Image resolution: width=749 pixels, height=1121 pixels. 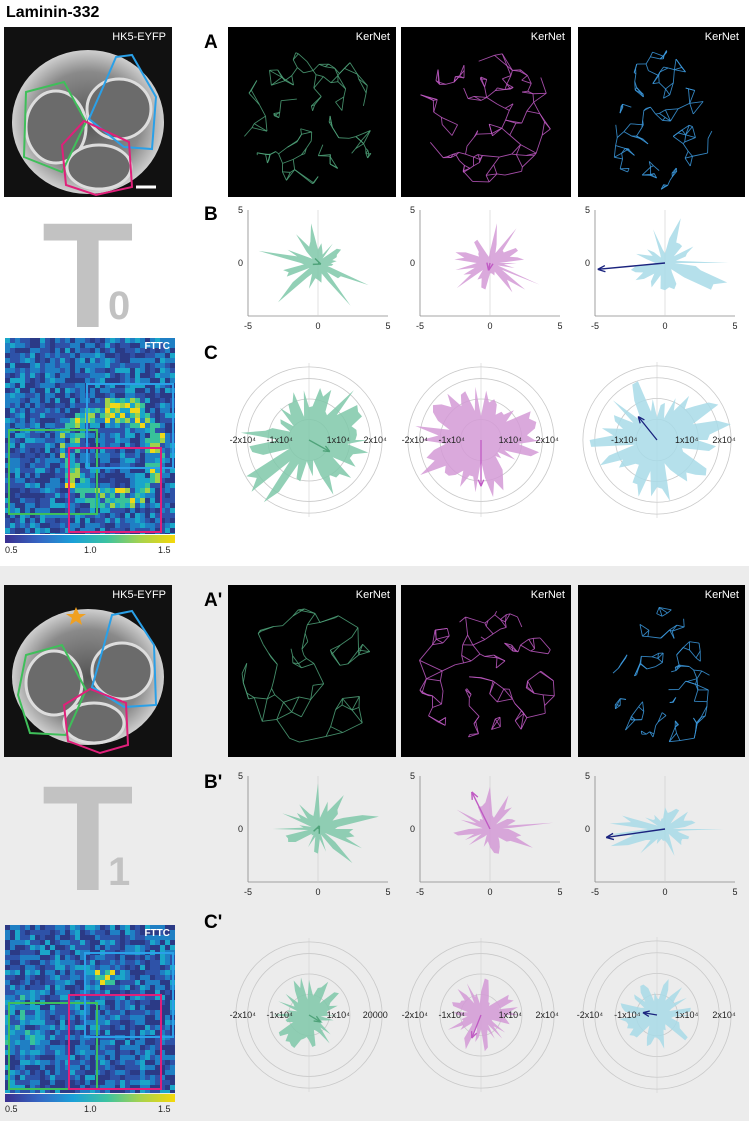 I want to click on rose-plot-b-prime-blue: -5 0 550, so click(x=661, y=834).